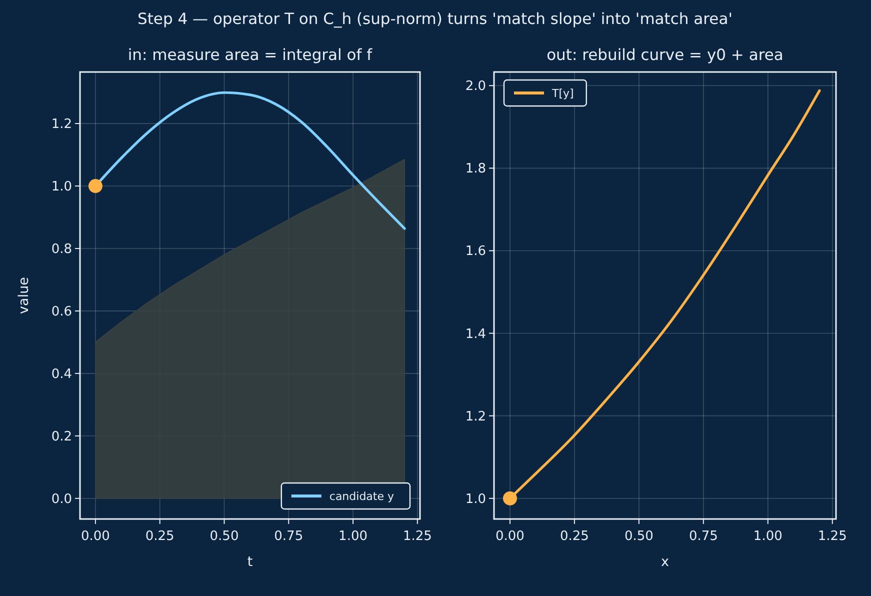  Describe the element at coordinates (361, 496) in the screenshot. I see `legend-label: candidate y` at that location.